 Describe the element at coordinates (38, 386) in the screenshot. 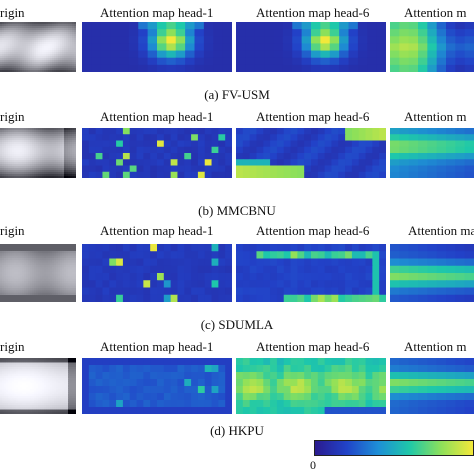

I see `row-d-origin-svg` at that location.